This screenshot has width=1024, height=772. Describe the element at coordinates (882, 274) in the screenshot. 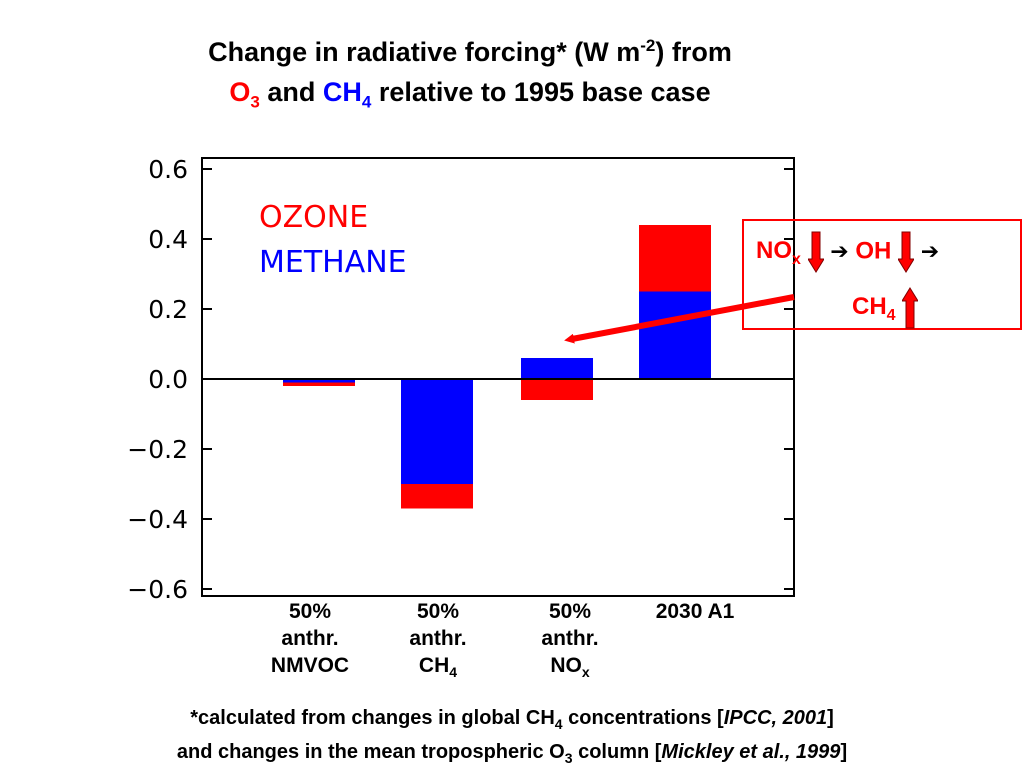

I see `mechanism-callout: NOx ➔ OH ➔ CH4` at that location.